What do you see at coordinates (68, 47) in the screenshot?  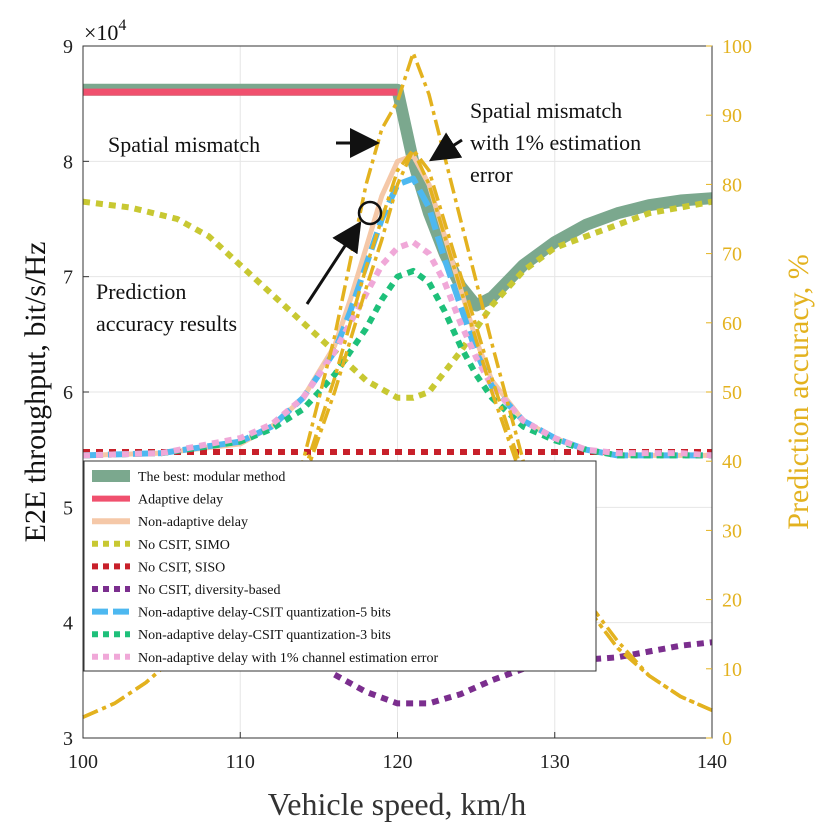 I see `y-tick-label-6: 9` at bounding box center [68, 47].